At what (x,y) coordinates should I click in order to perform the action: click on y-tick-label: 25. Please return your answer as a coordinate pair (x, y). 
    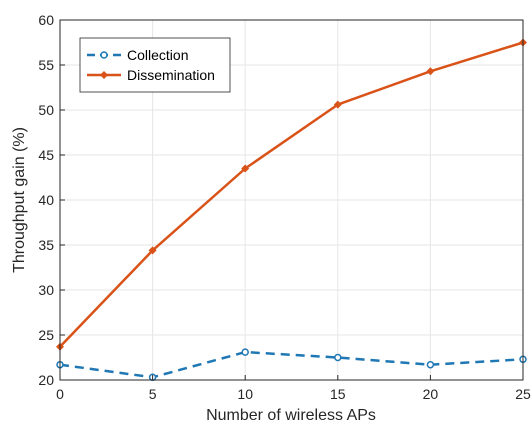
    Looking at the image, I should click on (46, 335).